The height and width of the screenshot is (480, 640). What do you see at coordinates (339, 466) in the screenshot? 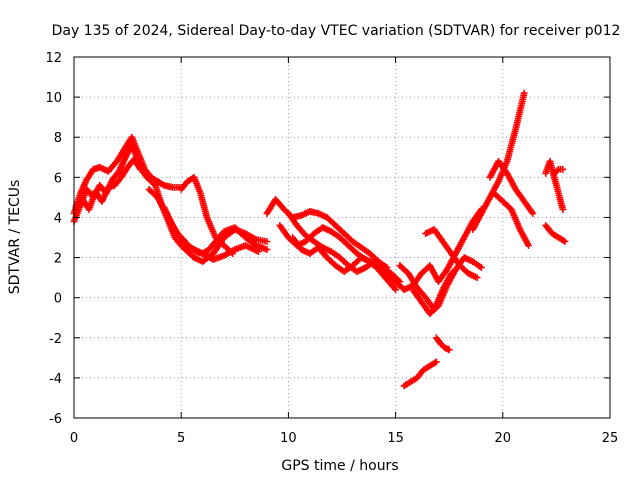
I see `x-axis-title: GPS time / hours` at bounding box center [339, 466].